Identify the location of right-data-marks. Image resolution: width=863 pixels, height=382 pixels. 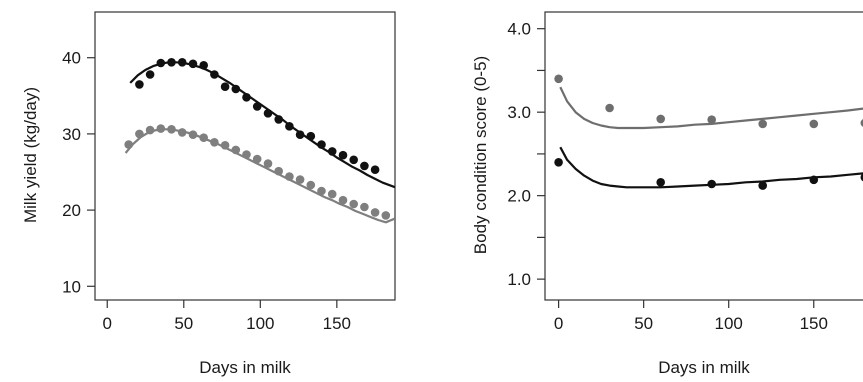
(708, 132).